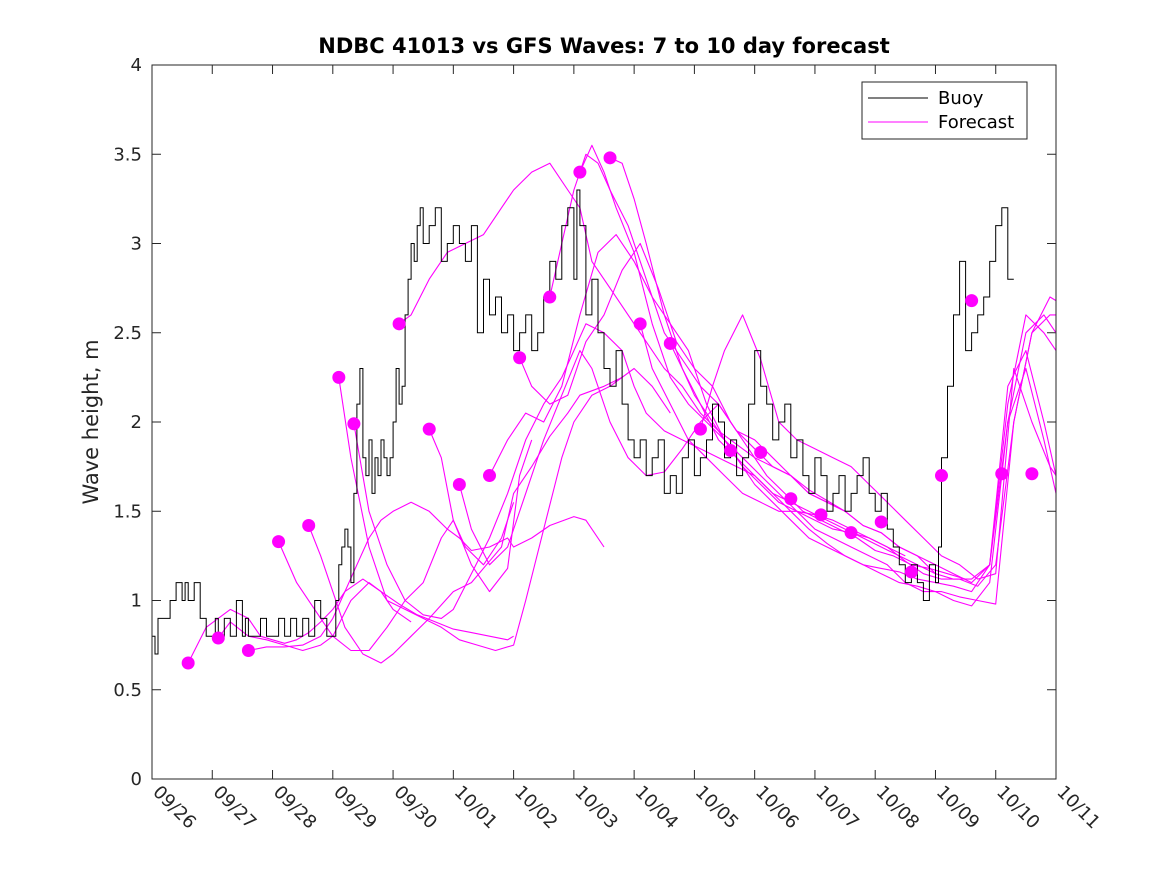 The image size is (1167, 875). What do you see at coordinates (961, 98) in the screenshot?
I see `legend-label-buoy: Buoy` at bounding box center [961, 98].